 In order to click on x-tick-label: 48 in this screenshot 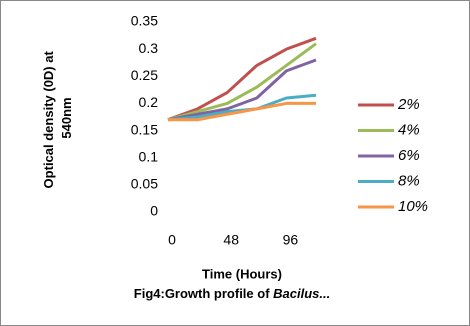, I will do `click(231, 240)`.